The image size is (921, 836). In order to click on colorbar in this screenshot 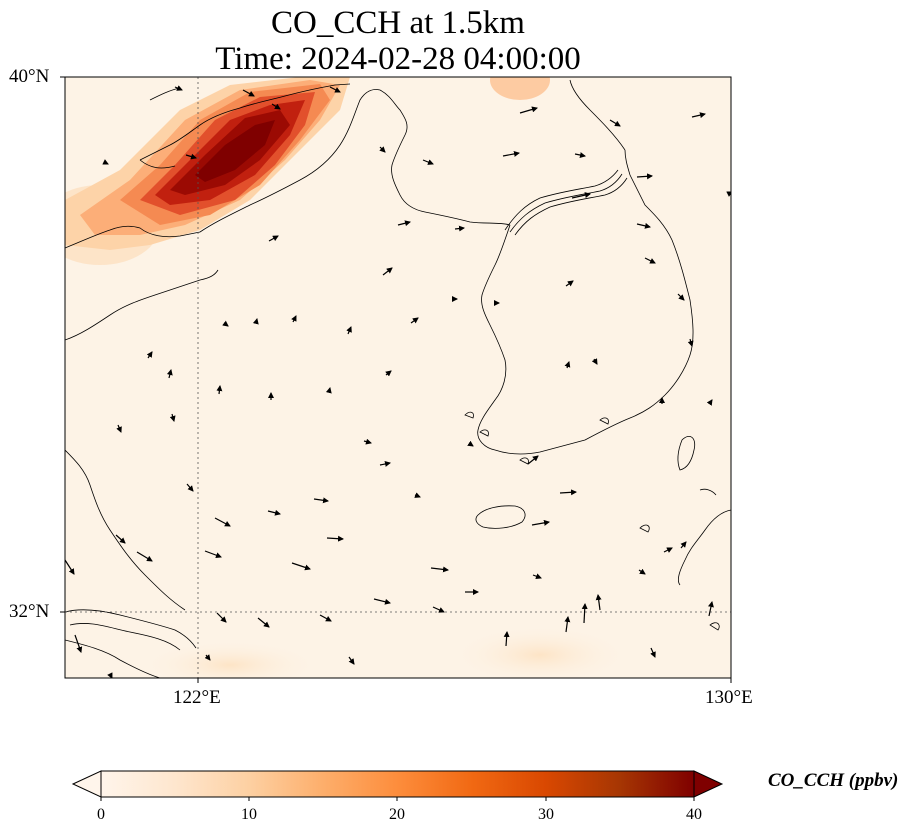, I will do `click(397, 785)`.